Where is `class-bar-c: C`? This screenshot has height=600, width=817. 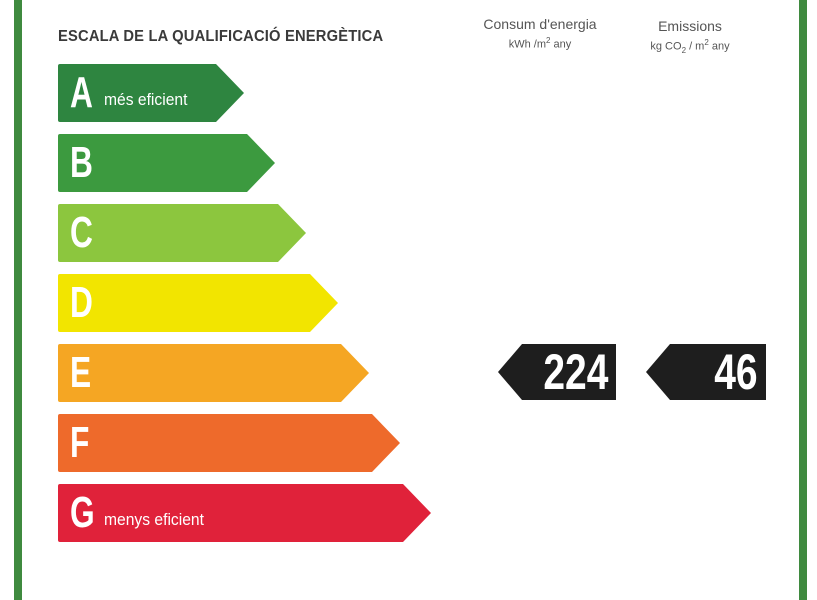 class-bar-c: C is located at coordinates (182, 233).